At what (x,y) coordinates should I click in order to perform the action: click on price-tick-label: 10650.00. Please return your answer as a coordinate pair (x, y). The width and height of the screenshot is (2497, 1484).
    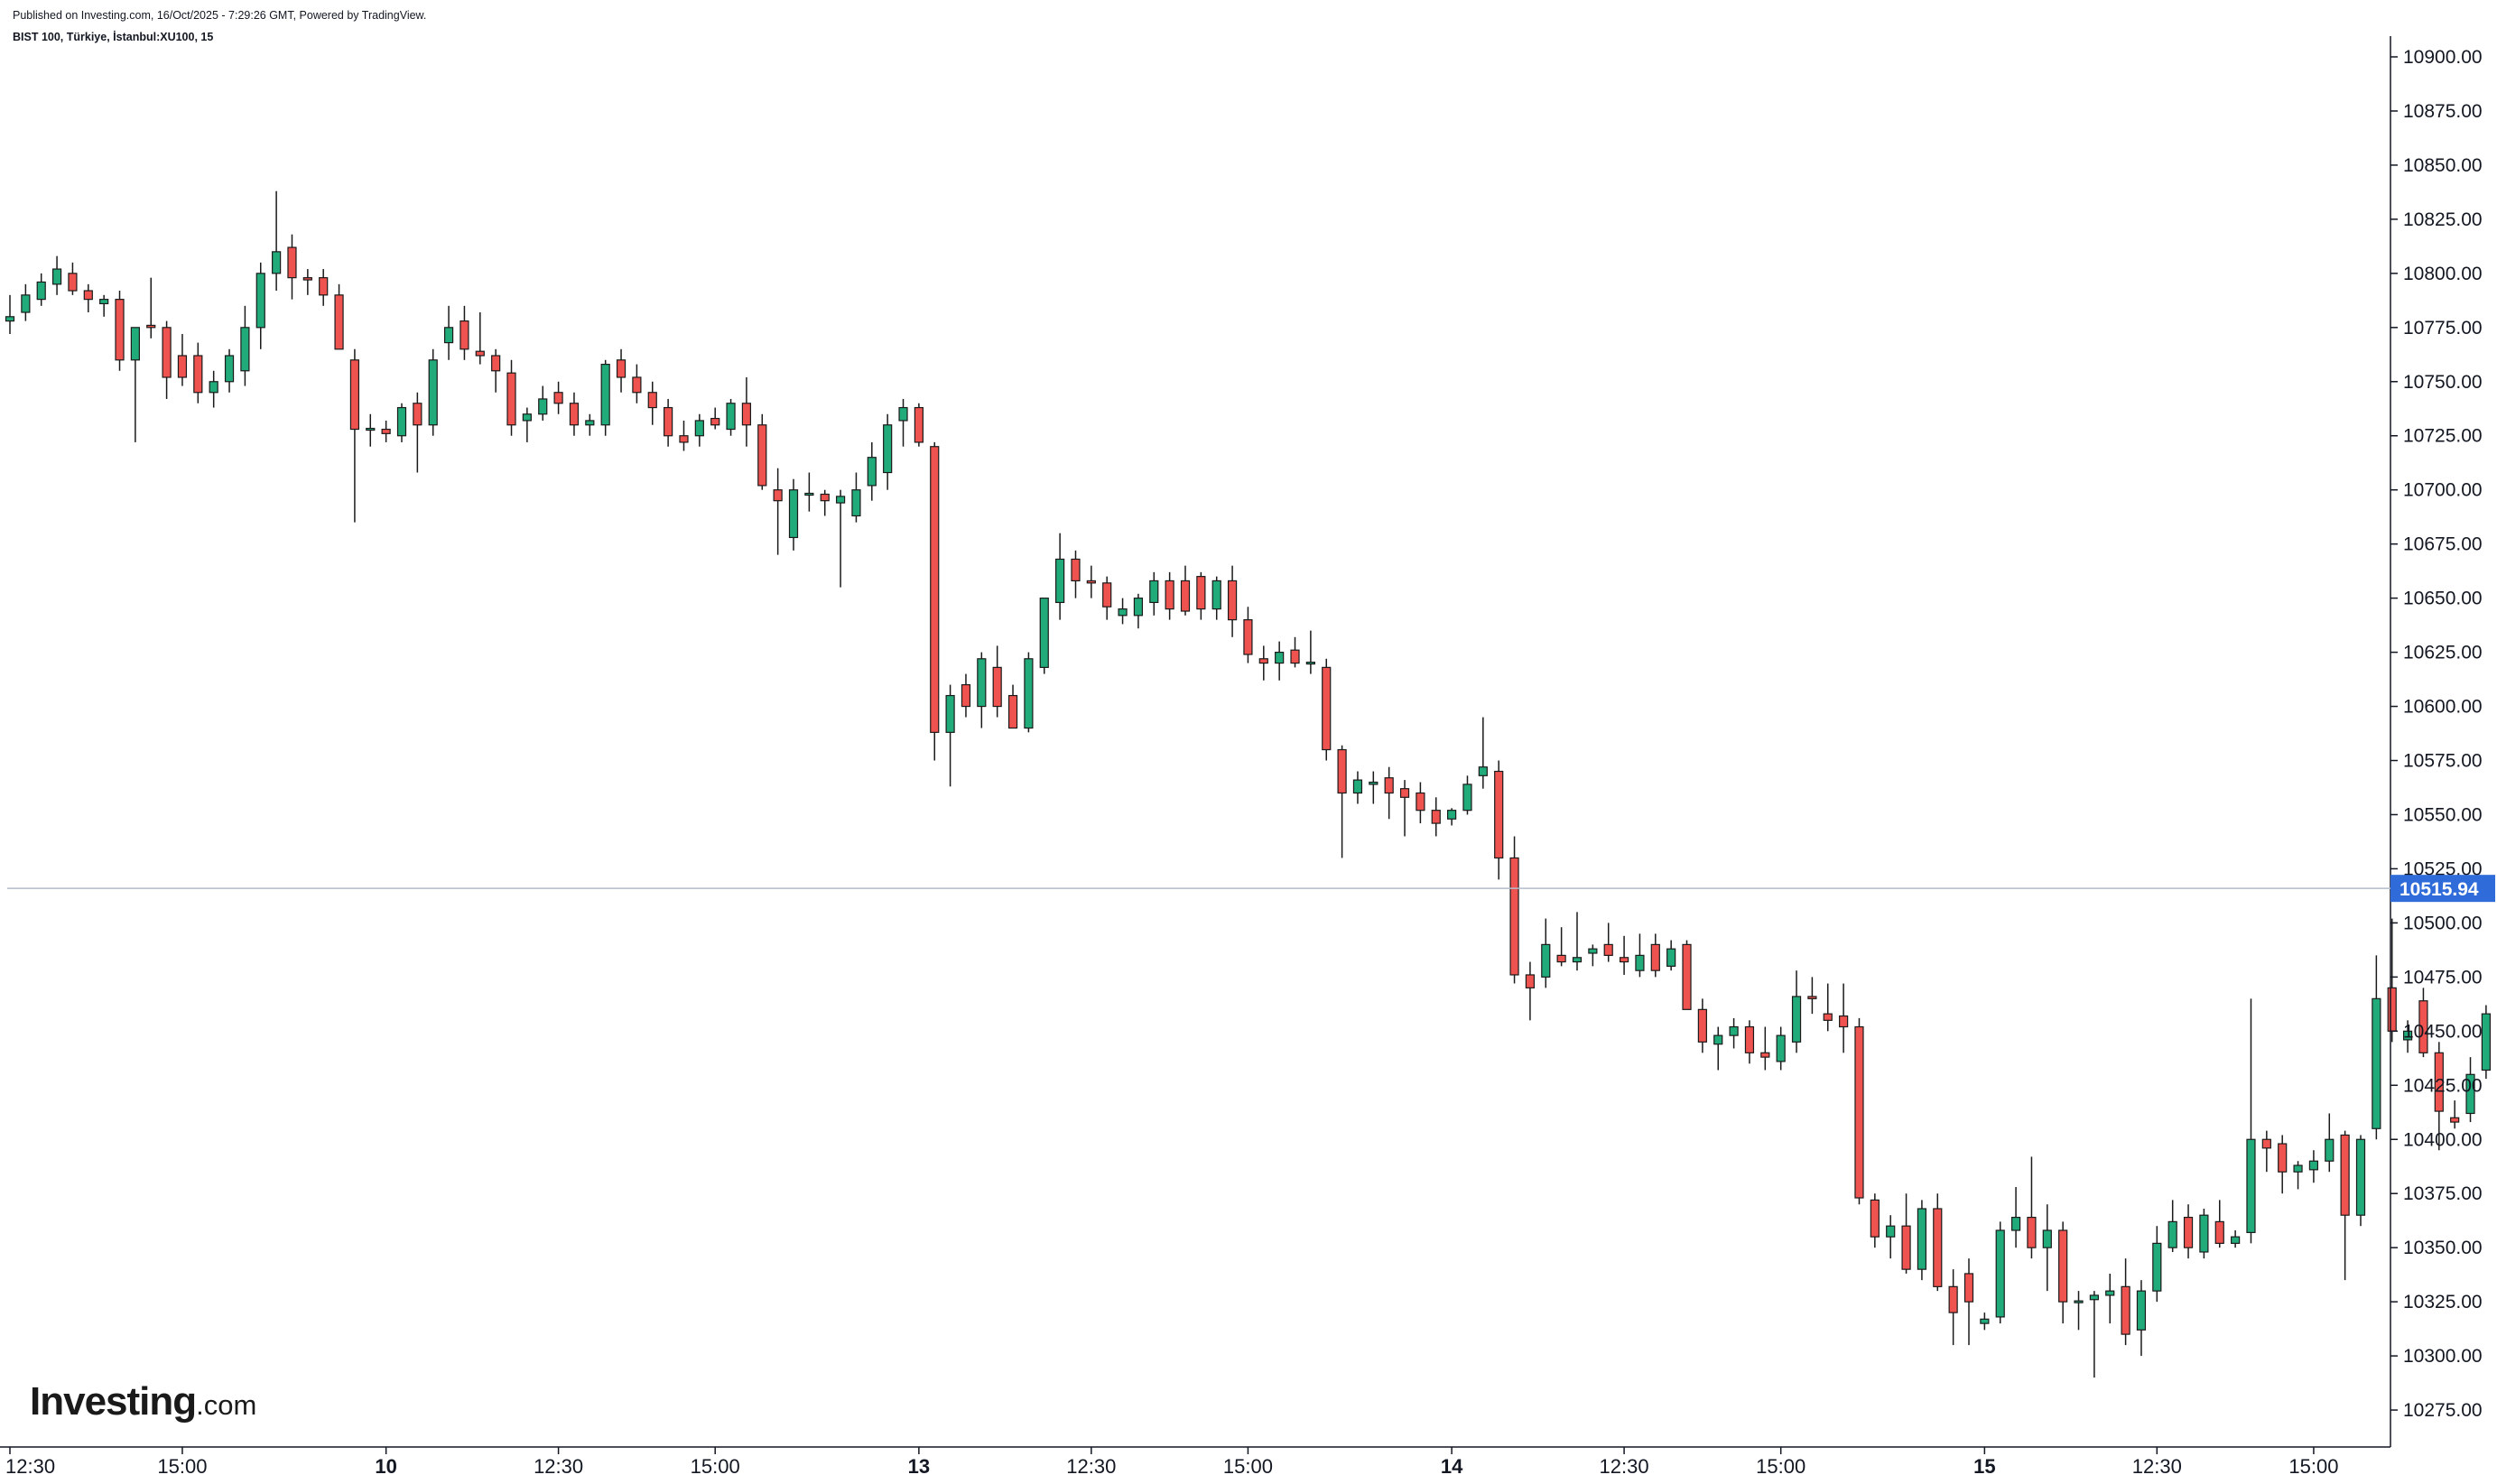
    Looking at the image, I should click on (2443, 599).